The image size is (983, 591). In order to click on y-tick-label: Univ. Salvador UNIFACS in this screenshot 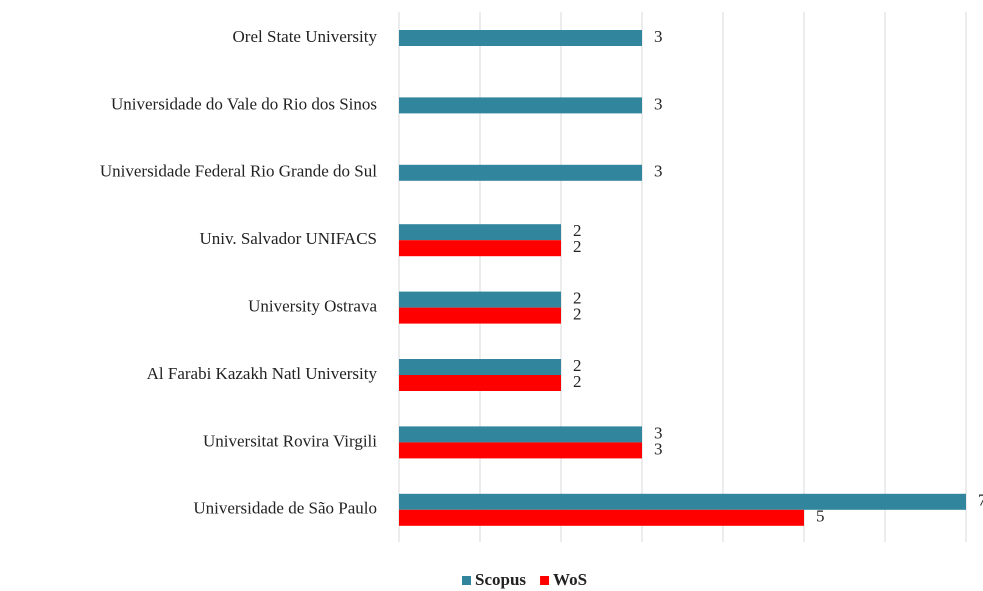, I will do `click(288, 238)`.